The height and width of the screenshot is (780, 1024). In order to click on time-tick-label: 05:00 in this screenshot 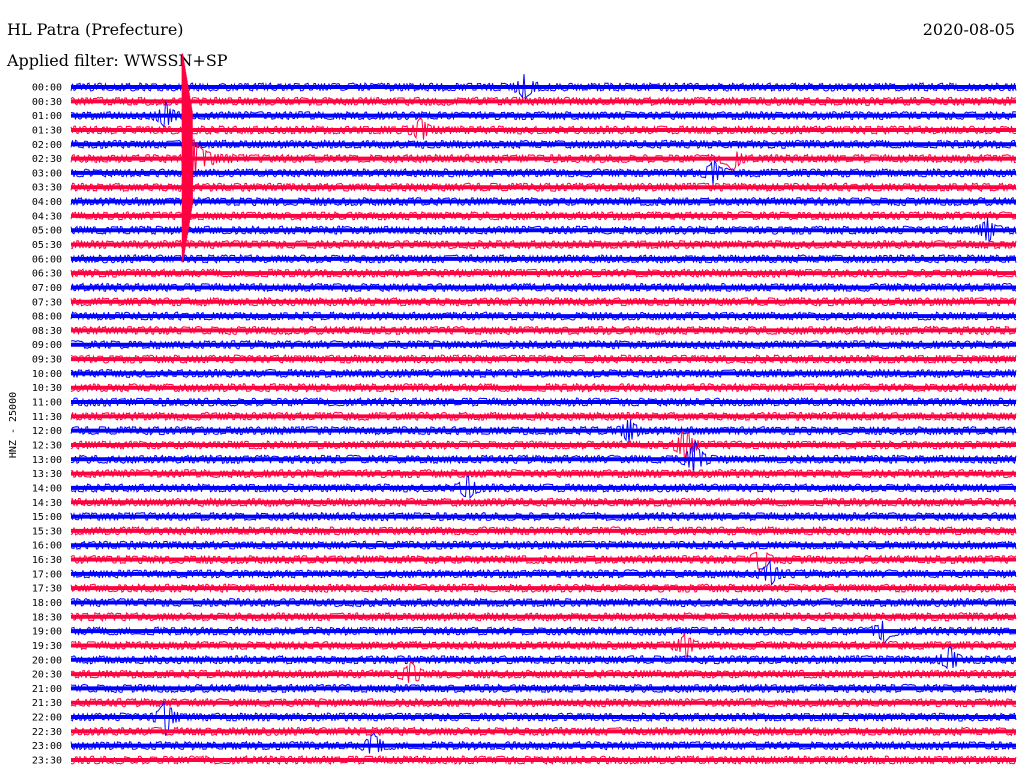, I will do `click(47, 231)`.